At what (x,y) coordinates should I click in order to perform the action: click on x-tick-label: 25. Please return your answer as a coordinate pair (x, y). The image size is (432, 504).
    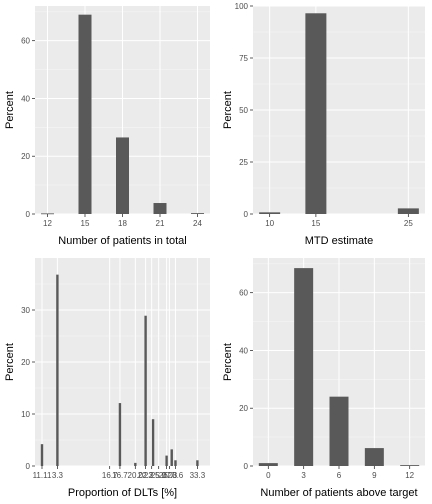
    Looking at the image, I should click on (408, 223).